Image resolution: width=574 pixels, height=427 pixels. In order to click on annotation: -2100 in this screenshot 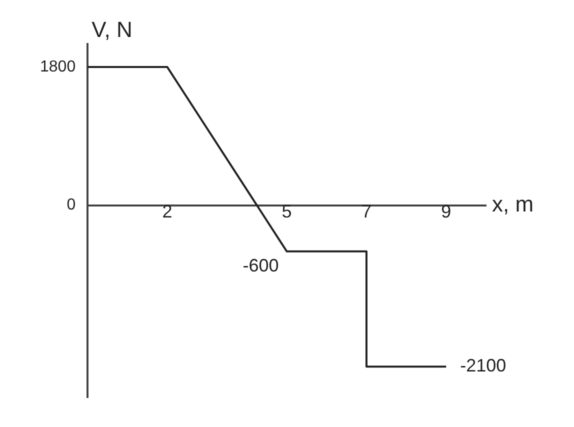, I will do `click(483, 366)`.